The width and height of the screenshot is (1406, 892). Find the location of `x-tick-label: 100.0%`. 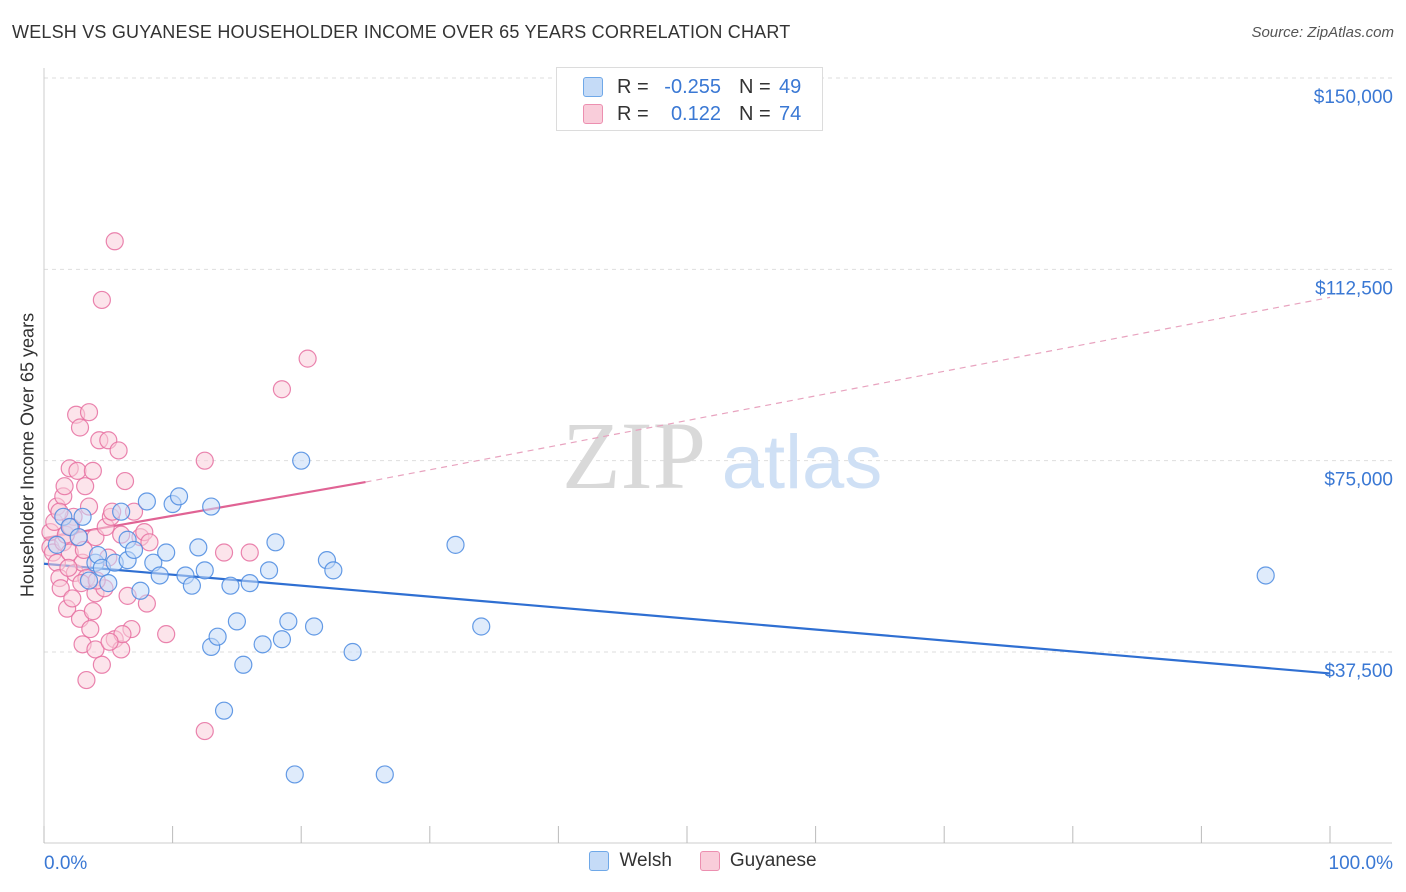

x-tick-label: 100.0% is located at coordinates (1361, 863).